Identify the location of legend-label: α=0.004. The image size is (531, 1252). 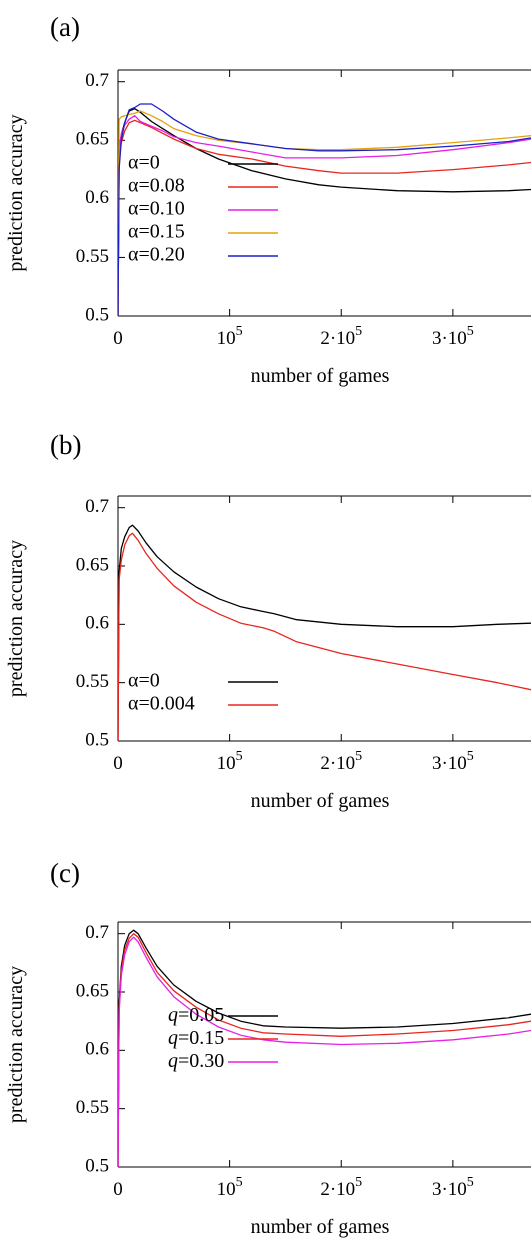
(161, 704).